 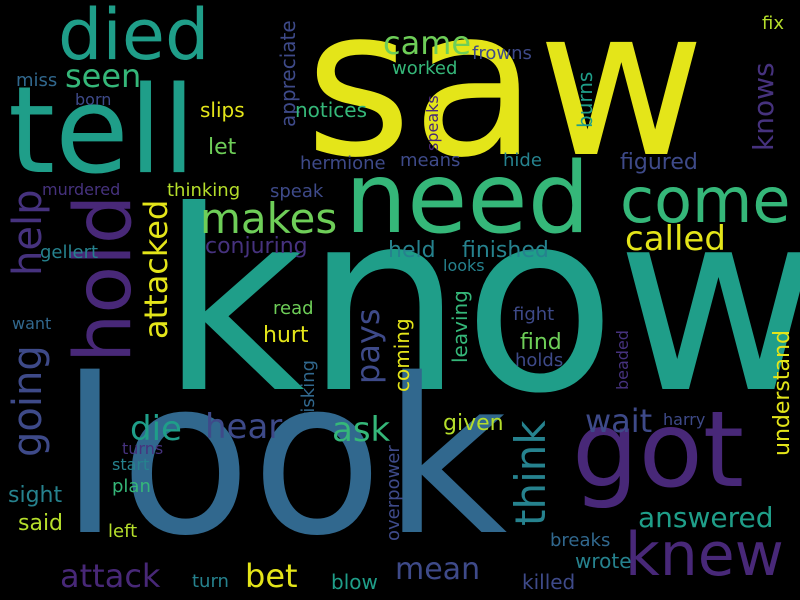 What do you see at coordinates (684, 419) in the screenshot?
I see `word-harry: harry` at bounding box center [684, 419].